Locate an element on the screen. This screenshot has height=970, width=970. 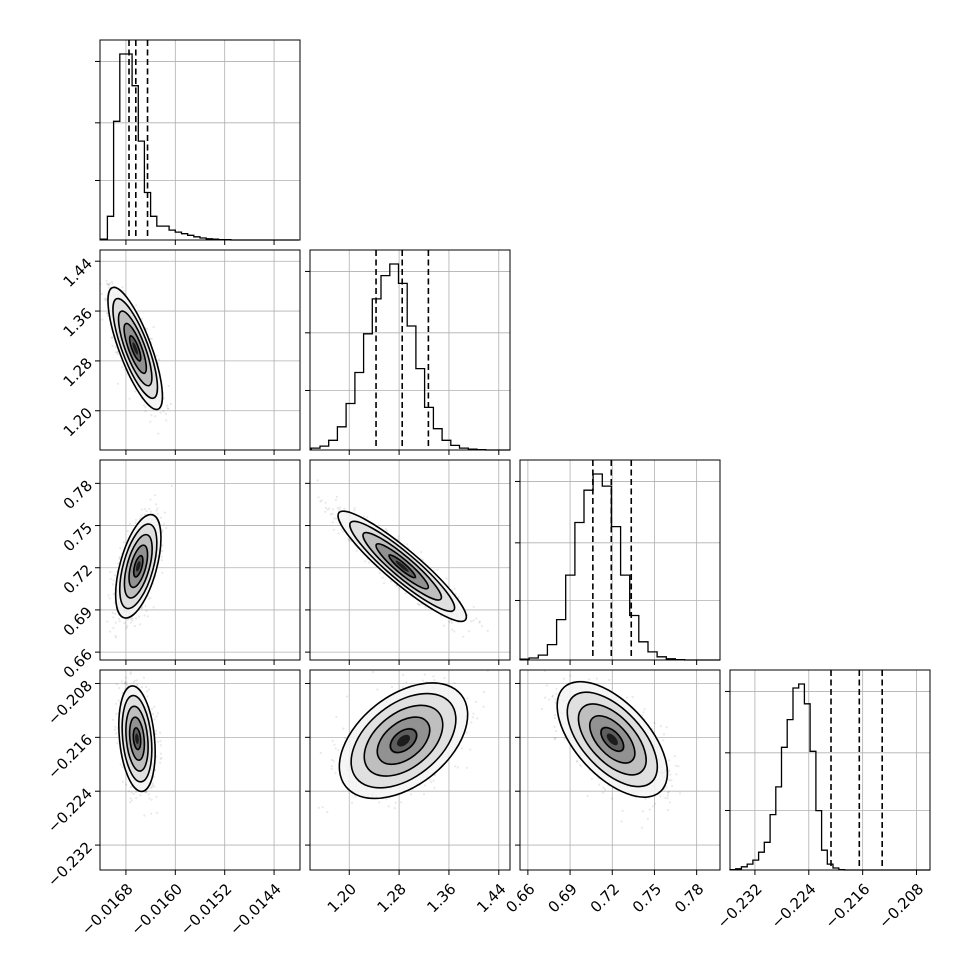
histogram-step is located at coordinates (410, 357).